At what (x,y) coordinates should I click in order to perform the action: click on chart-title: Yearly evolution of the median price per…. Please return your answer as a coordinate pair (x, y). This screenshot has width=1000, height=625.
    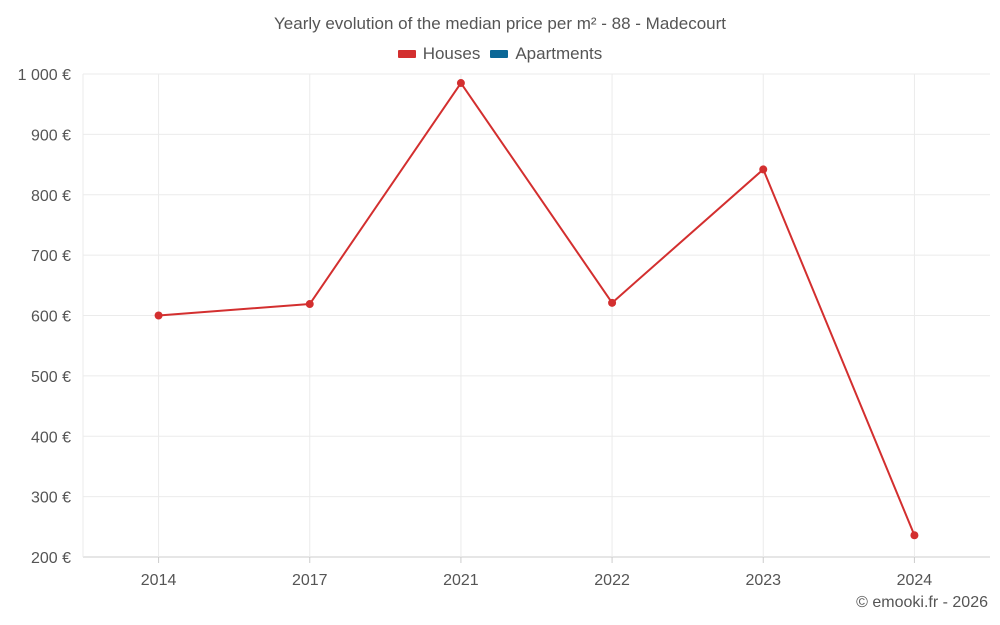
    Looking at the image, I should click on (500, 23).